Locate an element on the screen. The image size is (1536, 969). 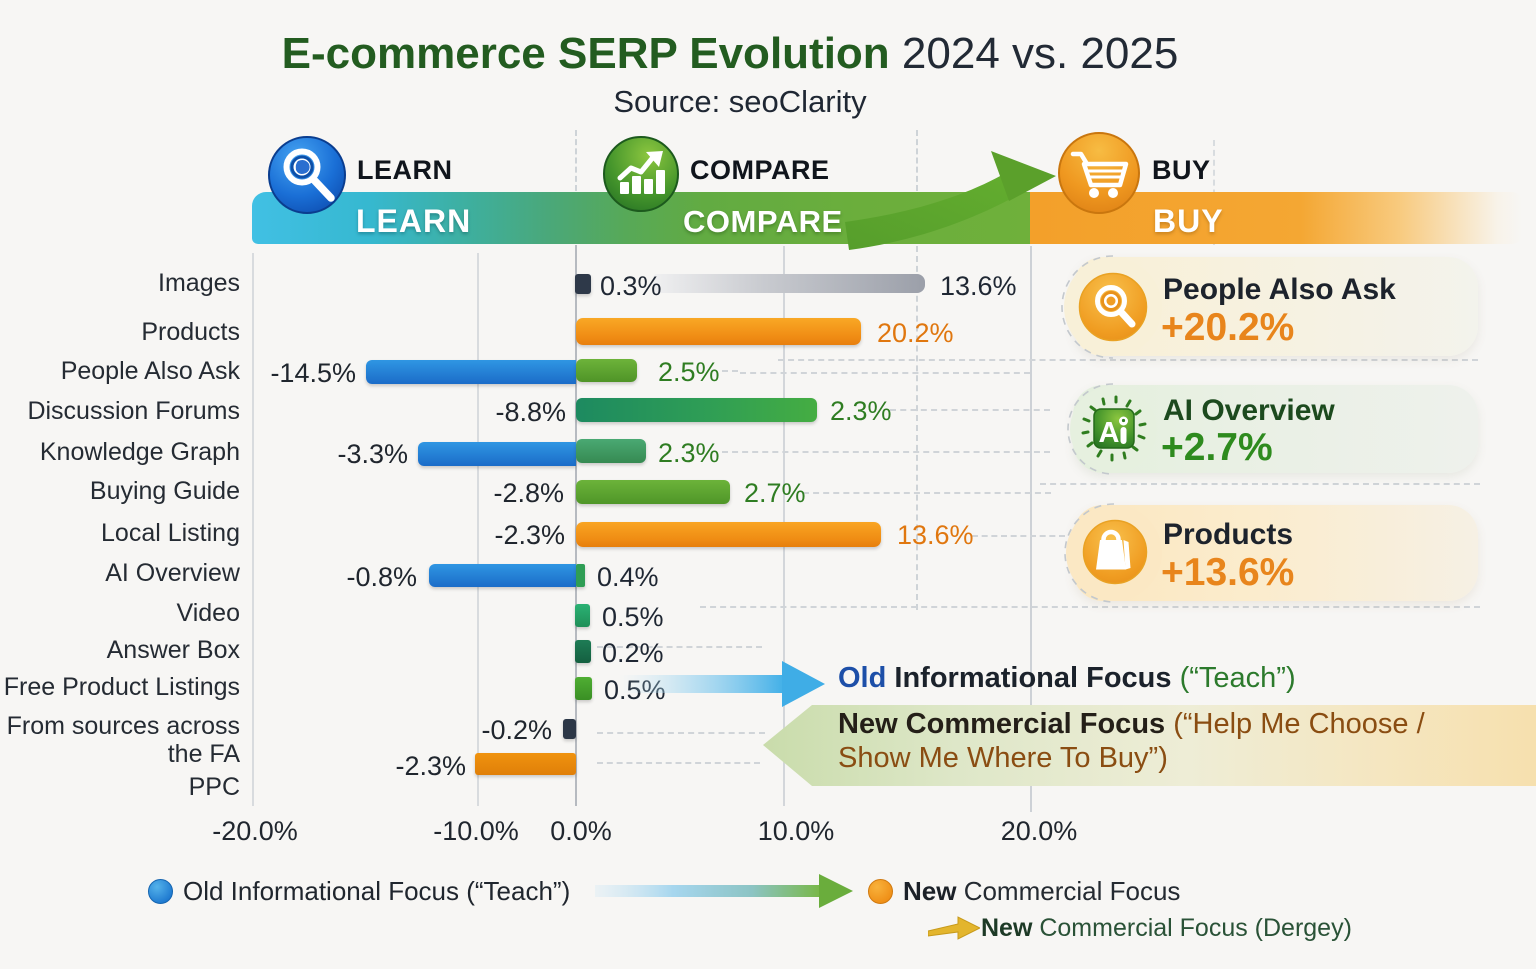
svg-text: A is located at coordinates (1109, 433).